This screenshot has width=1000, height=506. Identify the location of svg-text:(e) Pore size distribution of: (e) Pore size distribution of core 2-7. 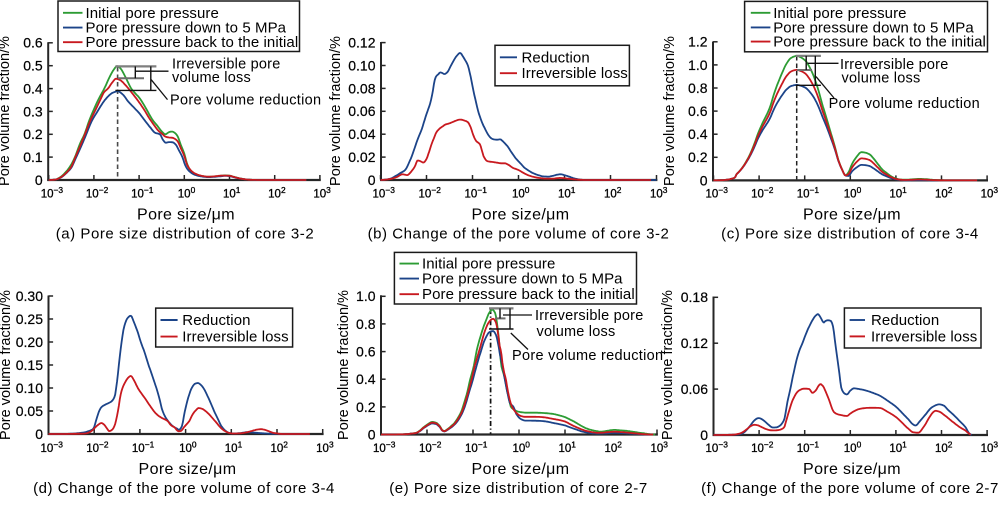
(518, 488).